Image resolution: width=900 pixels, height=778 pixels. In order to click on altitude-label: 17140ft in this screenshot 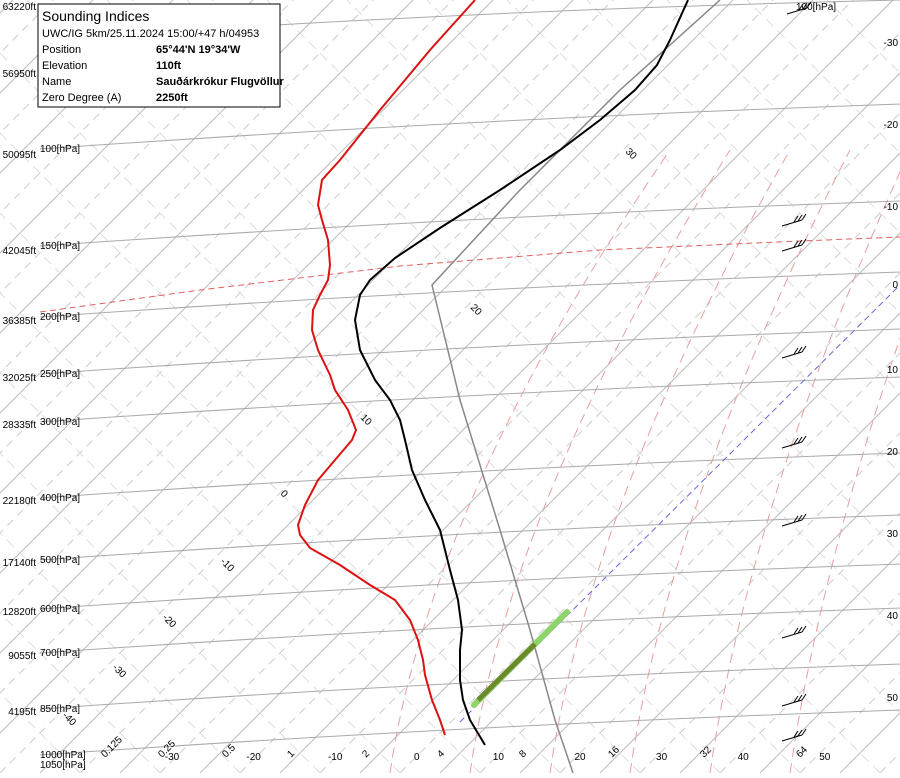, I will do `click(20, 563)`.